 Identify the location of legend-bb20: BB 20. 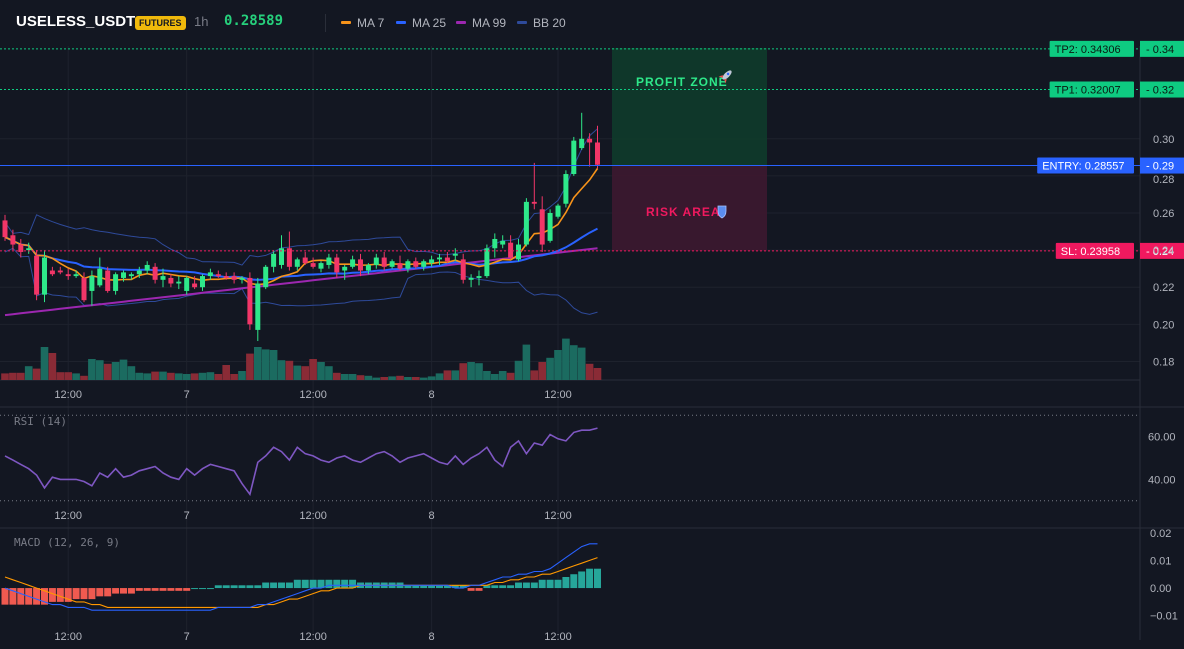
(541, 23).